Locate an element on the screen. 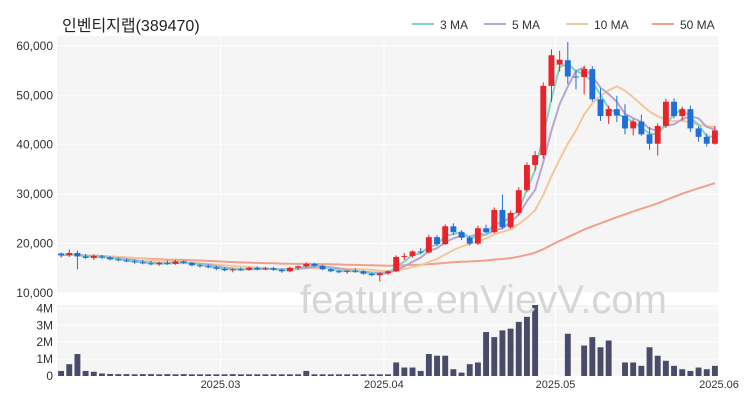 The image size is (750, 405). chart-title: 인벤티지랩(389470) is located at coordinates (131, 26).